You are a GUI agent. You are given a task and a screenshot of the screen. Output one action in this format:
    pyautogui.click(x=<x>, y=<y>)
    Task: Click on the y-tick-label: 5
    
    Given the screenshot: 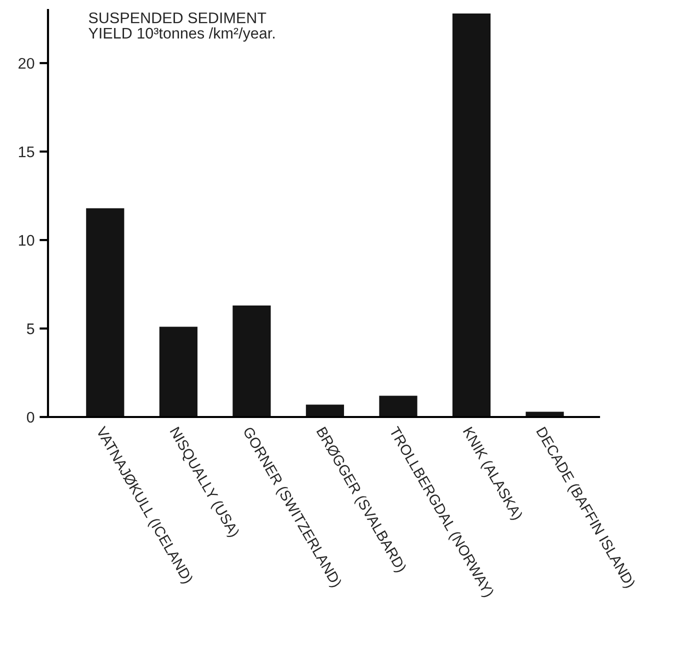 What is the action you would take?
    pyautogui.click(x=30, y=329)
    